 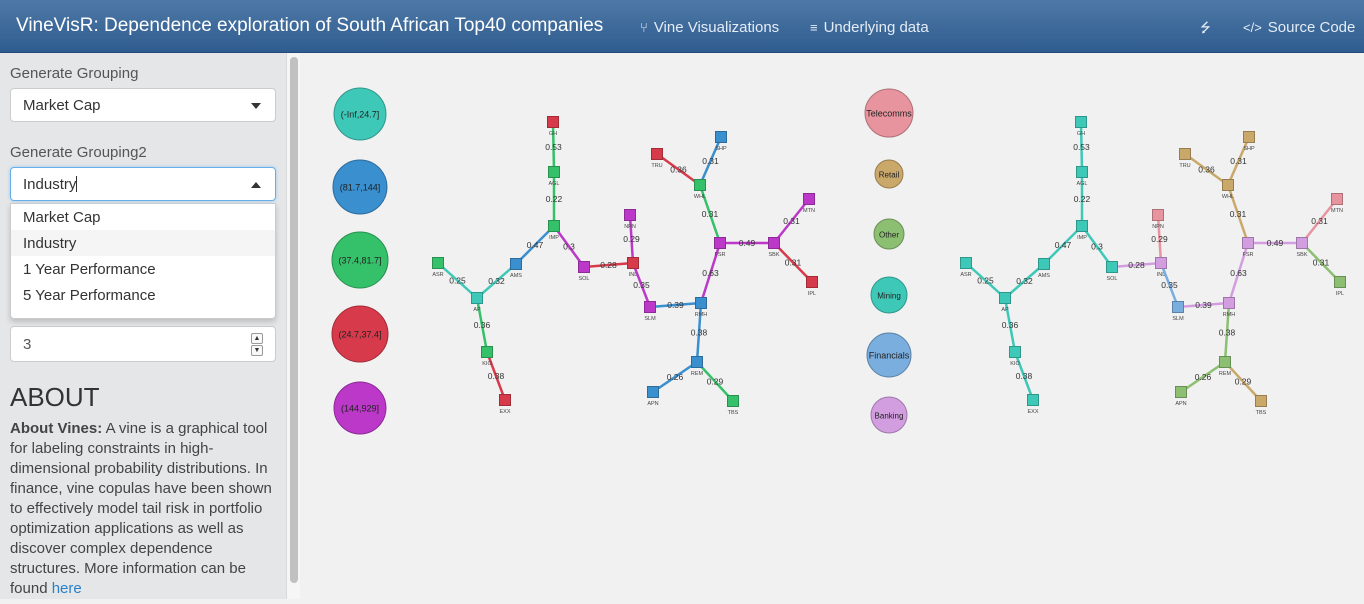 I want to click on graph2-node-rem, so click(x=1225, y=362).